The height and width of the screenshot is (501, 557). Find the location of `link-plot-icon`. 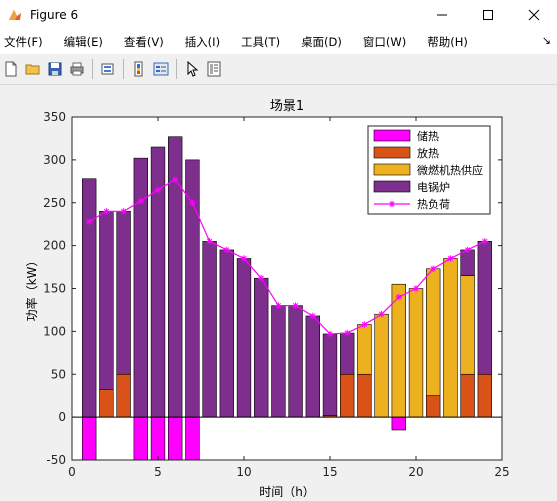

link-plot-icon is located at coordinates (107, 69).